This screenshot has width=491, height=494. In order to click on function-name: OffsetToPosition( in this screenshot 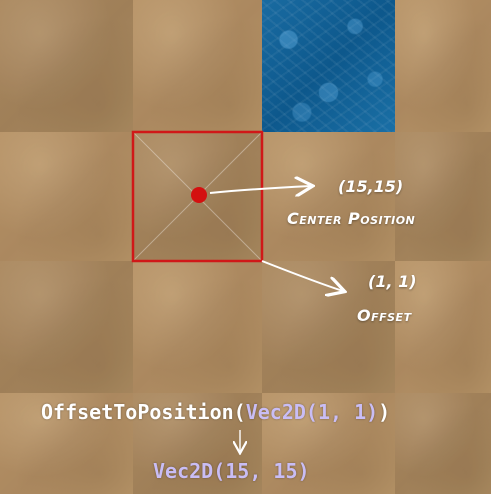, I will do `click(143, 412)`.